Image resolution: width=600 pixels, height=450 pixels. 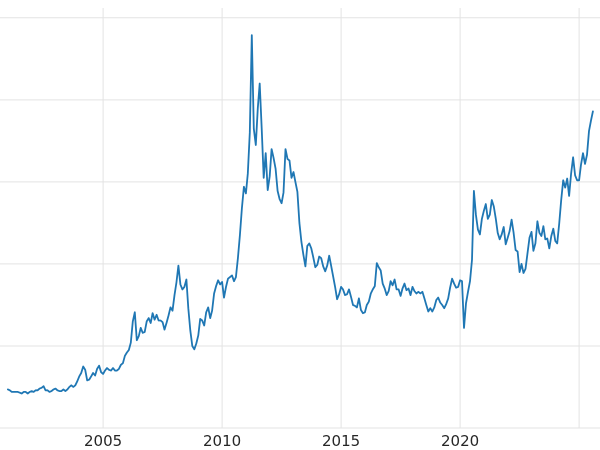 What do you see at coordinates (281, 441) in the screenshot?
I see `x-axis-tick-labels: 2005 2010 2015 2020` at bounding box center [281, 441].